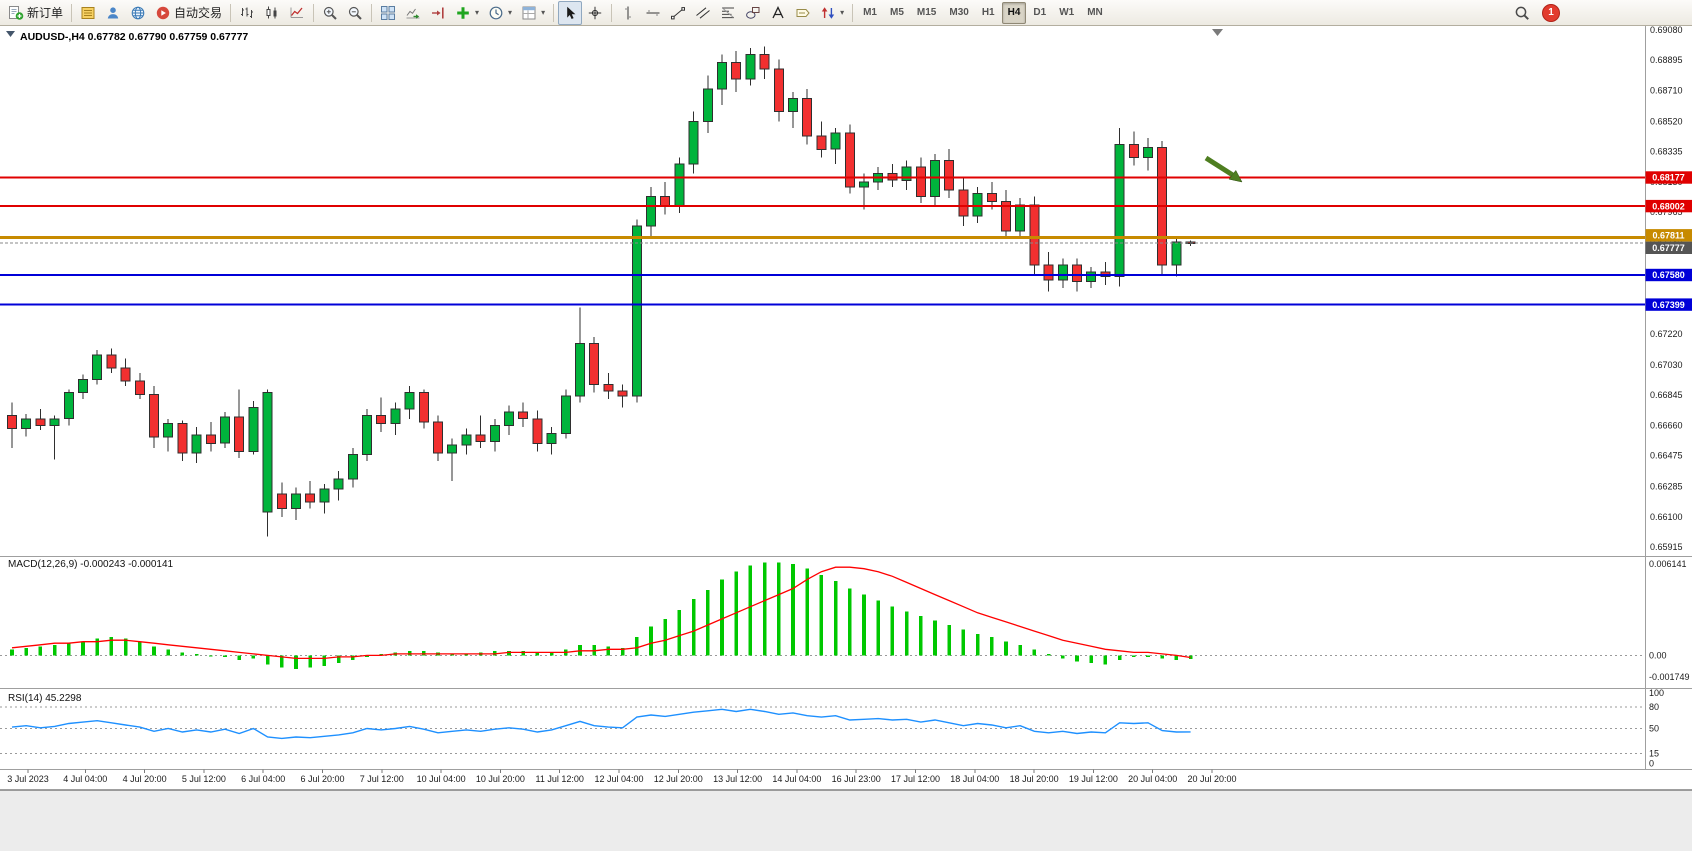 This screenshot has height=851, width=1692. I want to click on vline-icon, so click(628, 13).